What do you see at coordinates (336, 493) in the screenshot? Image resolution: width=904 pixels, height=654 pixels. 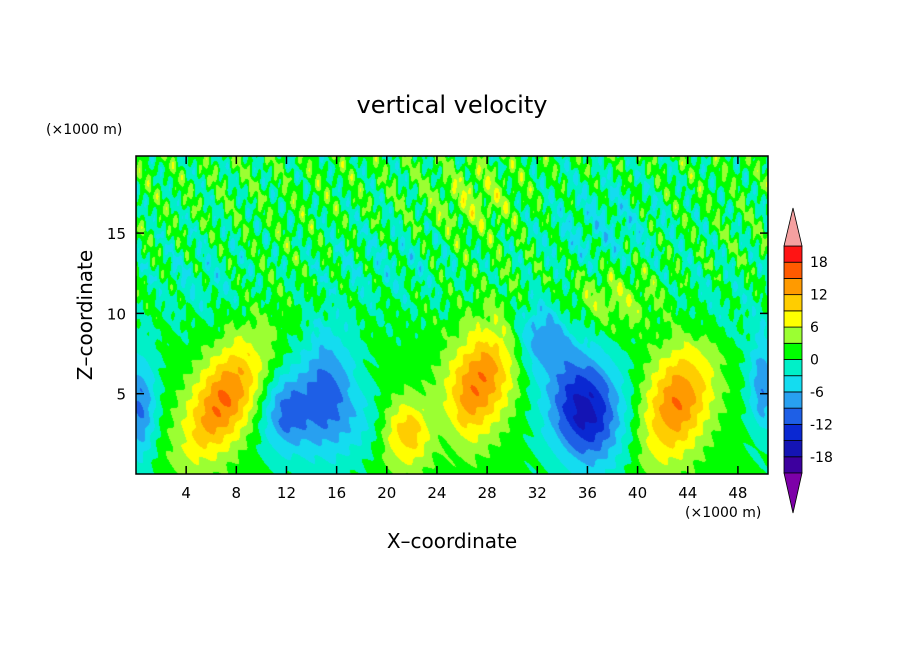 I see `x-tick-label: 16` at bounding box center [336, 493].